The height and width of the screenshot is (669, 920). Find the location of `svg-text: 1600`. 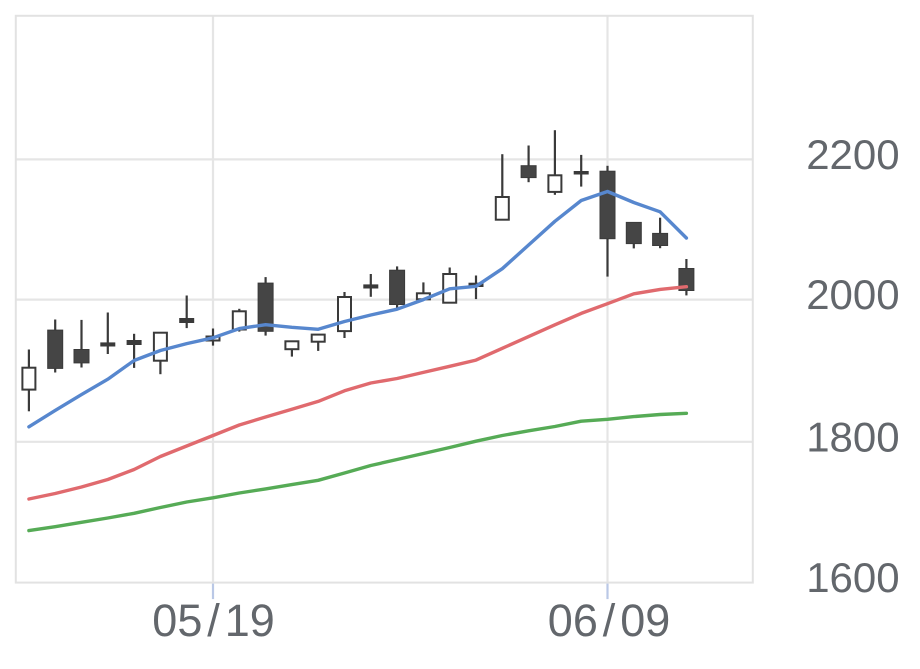

svg-text: 1600 is located at coordinates (852, 577).